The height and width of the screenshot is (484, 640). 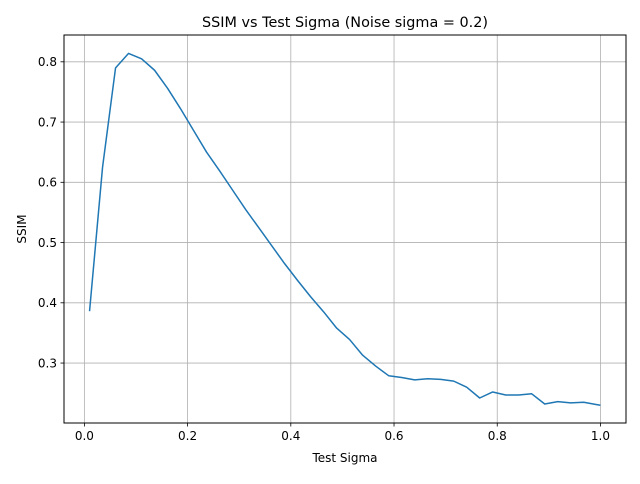 What do you see at coordinates (47, 243) in the screenshot?
I see `y-tick-label: 0.5` at bounding box center [47, 243].